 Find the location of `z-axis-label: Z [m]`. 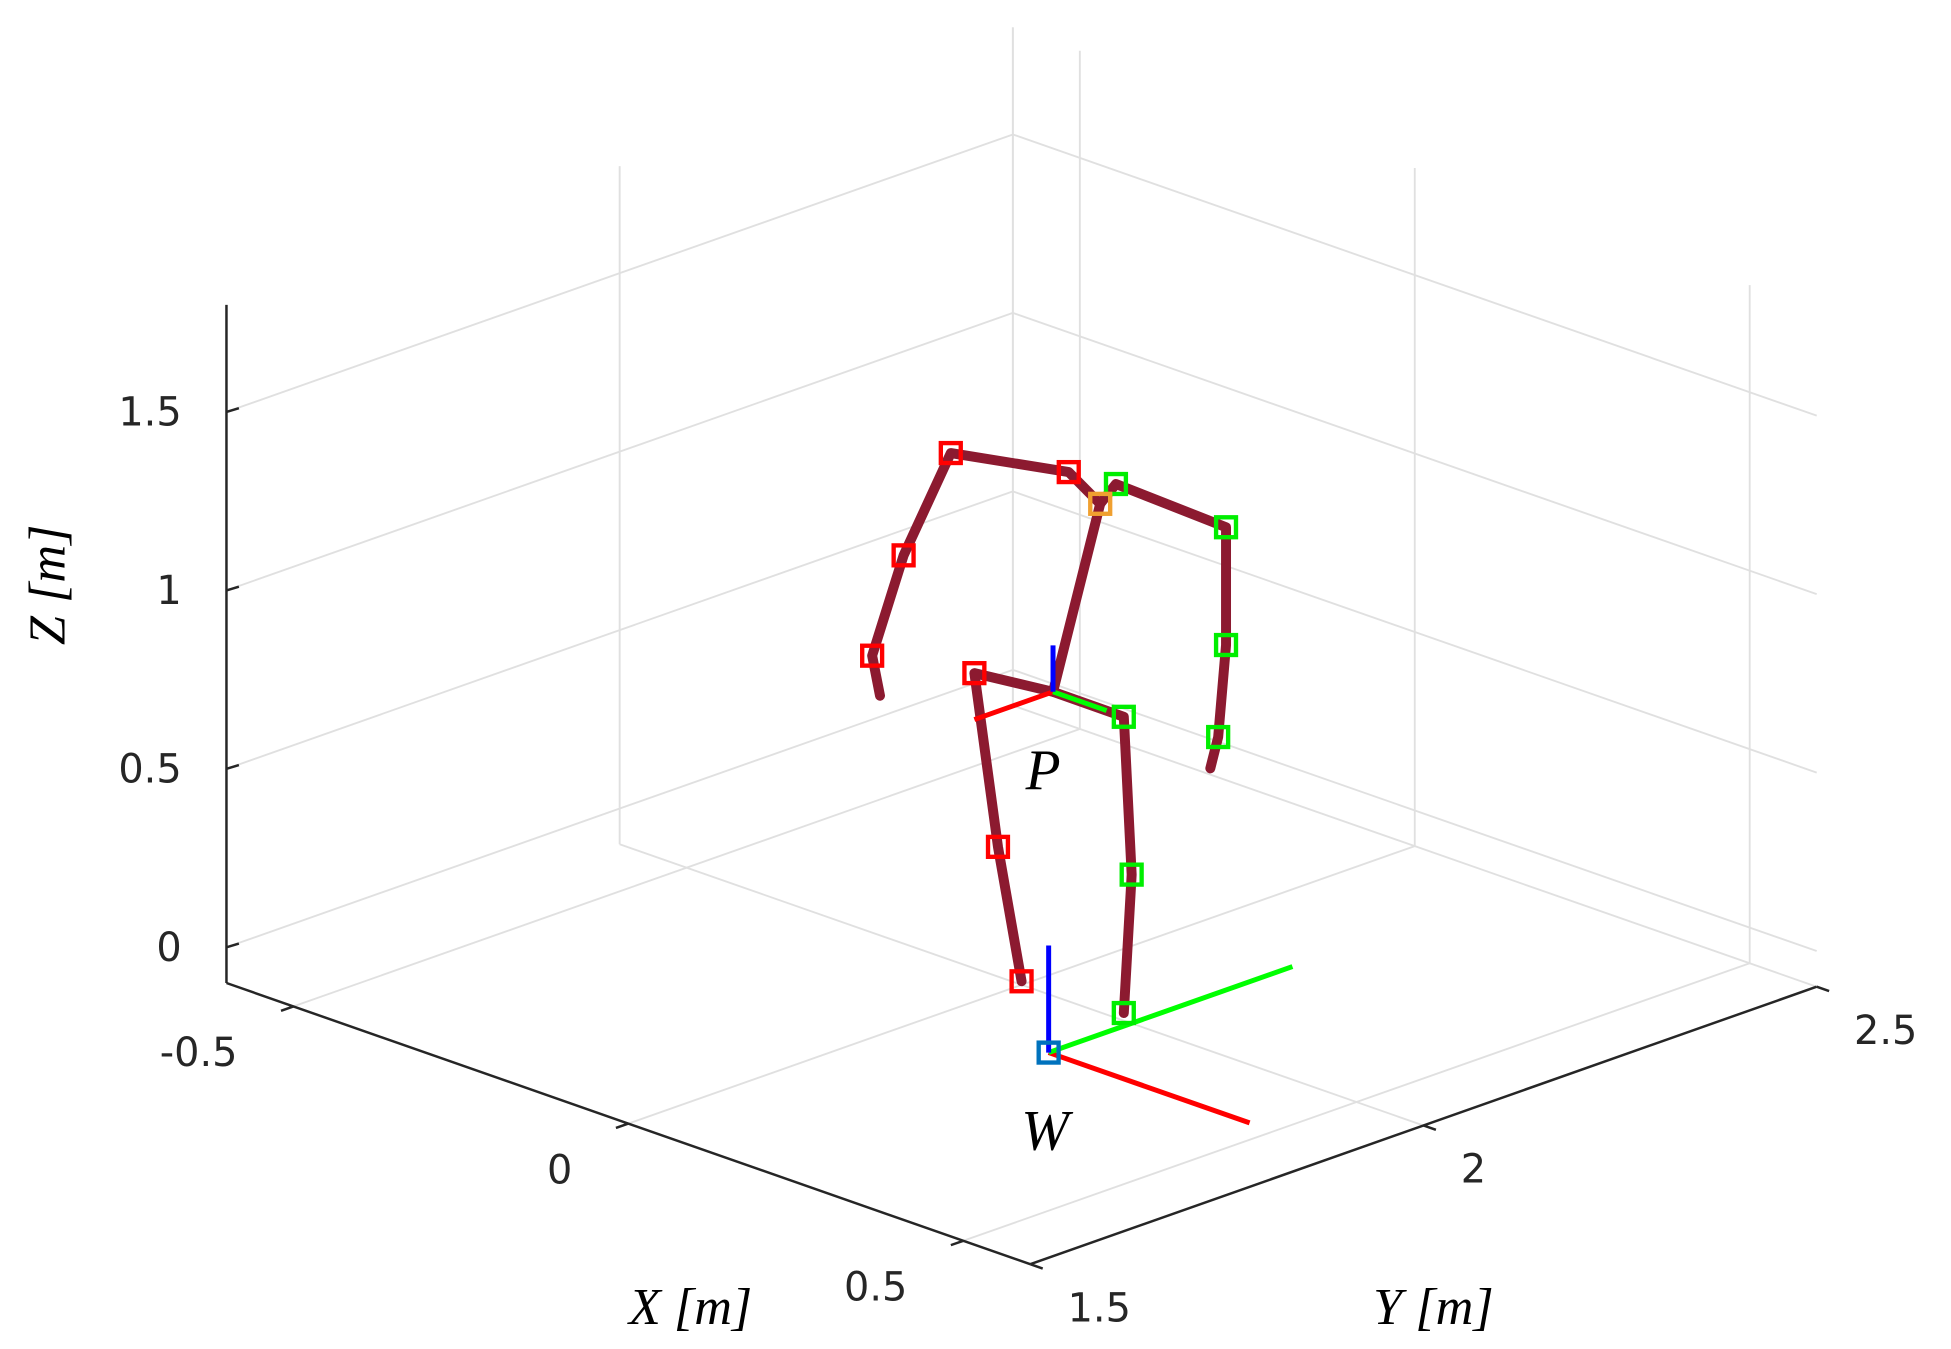

z-axis-label: Z [m] is located at coordinates (48, 585).